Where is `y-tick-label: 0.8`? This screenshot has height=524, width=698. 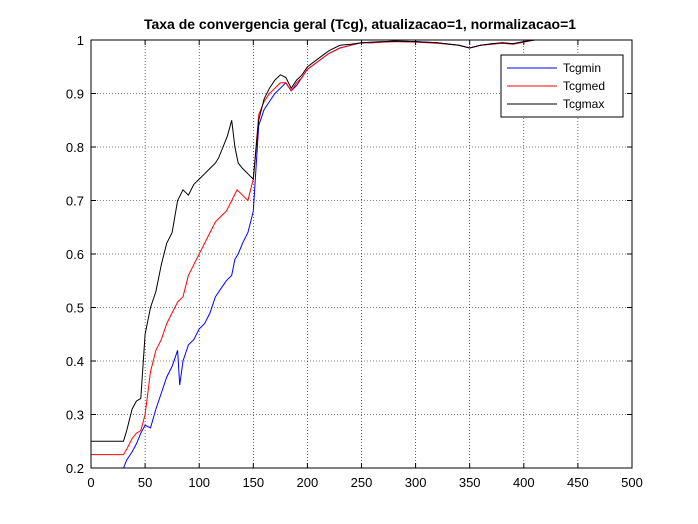
y-tick-label: 0.8 is located at coordinates (75, 147).